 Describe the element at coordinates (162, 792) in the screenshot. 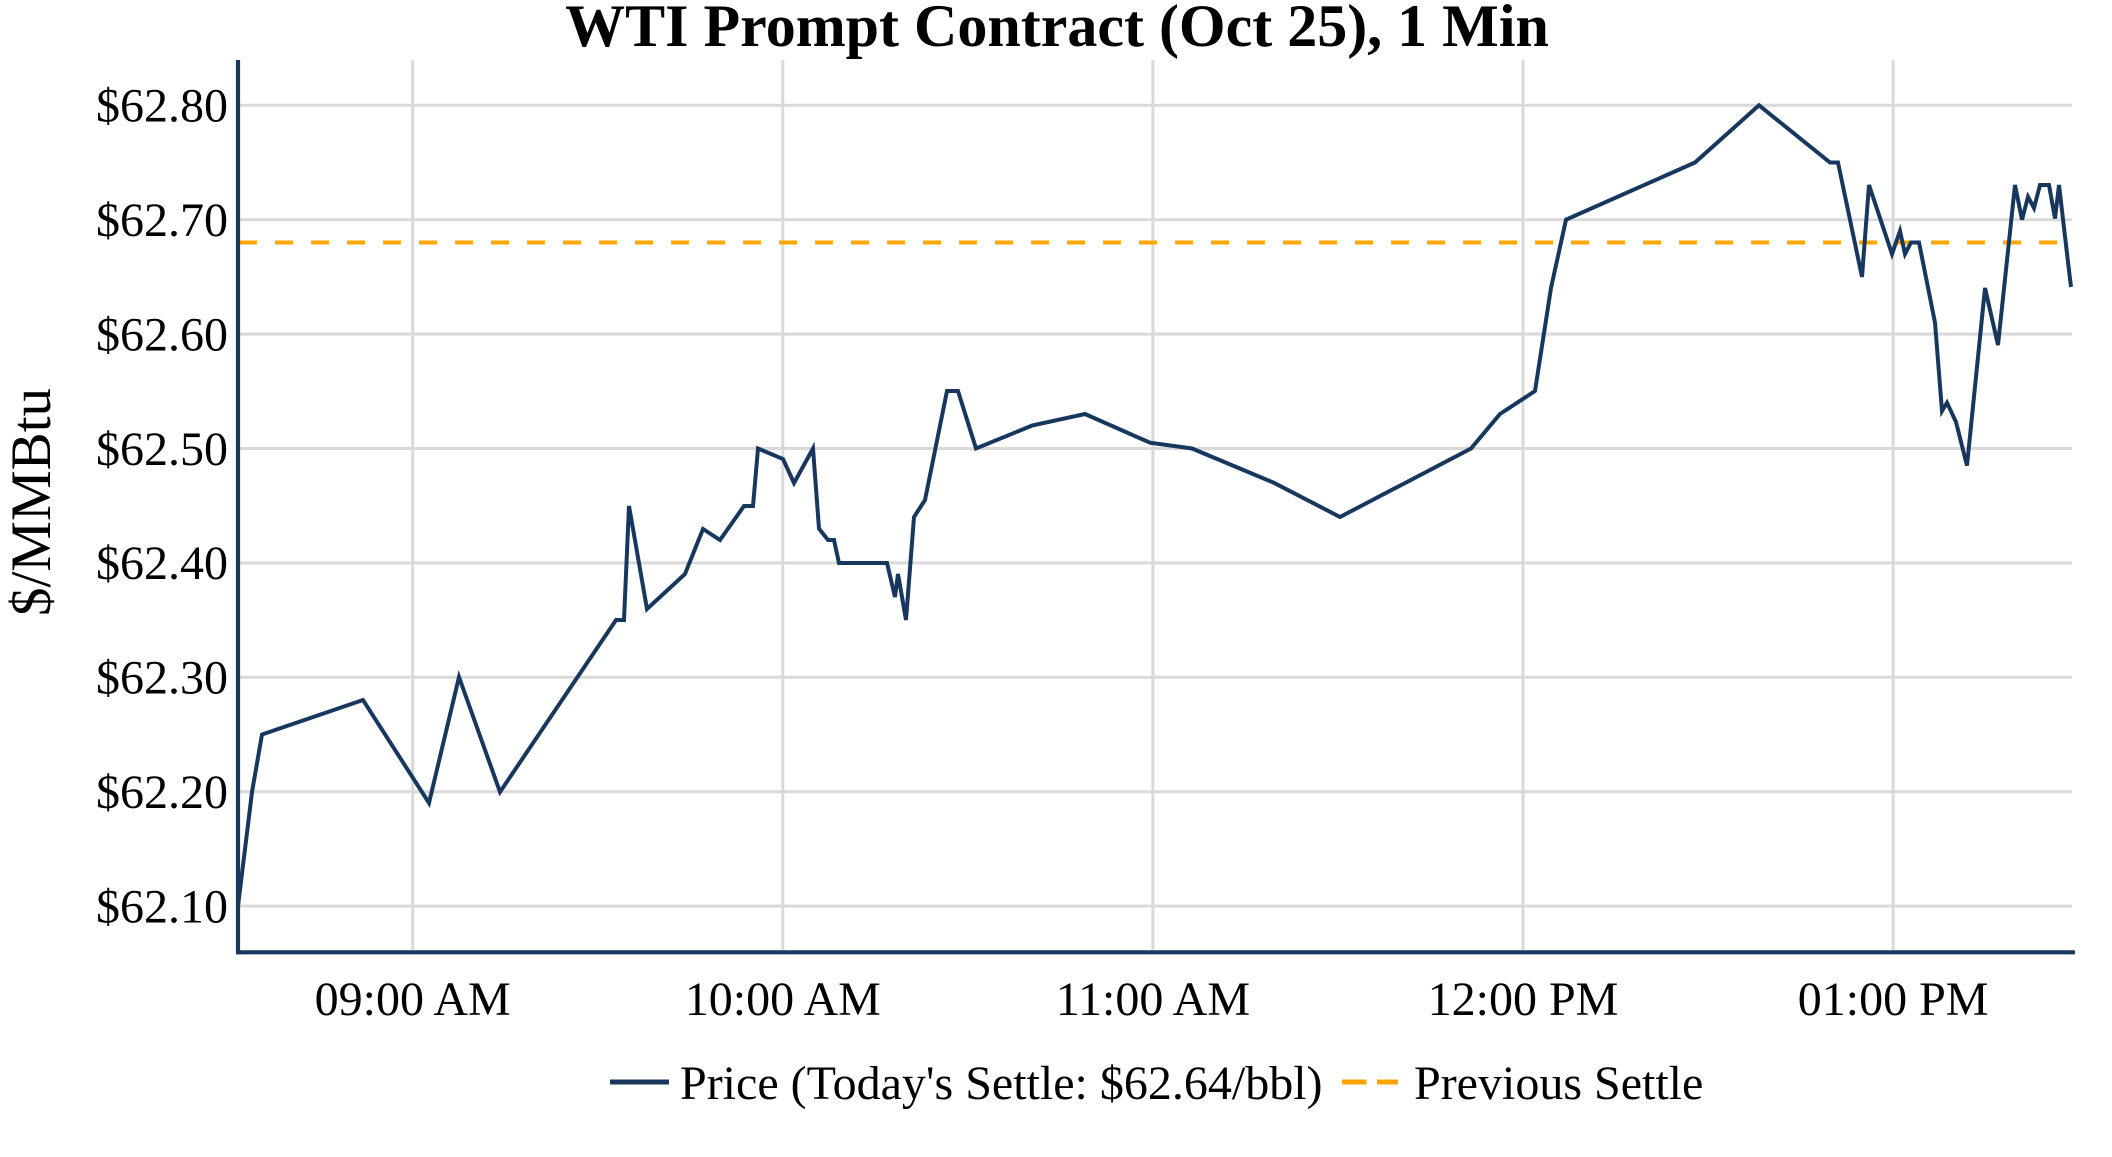

I see `svg-text: $62.20` at that location.